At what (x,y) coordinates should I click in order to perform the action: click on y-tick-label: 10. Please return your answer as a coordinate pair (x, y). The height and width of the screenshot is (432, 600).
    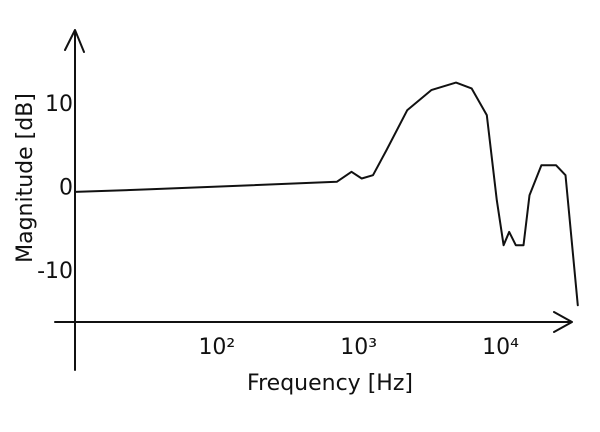
    Looking at the image, I should click on (59, 104).